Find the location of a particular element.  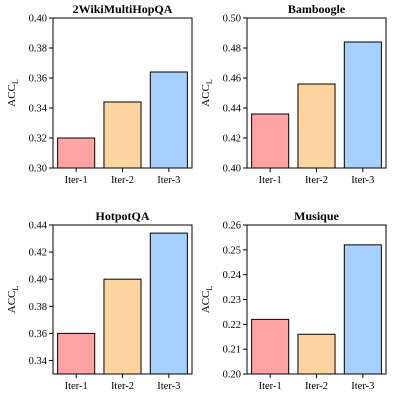

y-tick-label: 0.25 is located at coordinates (232, 250).